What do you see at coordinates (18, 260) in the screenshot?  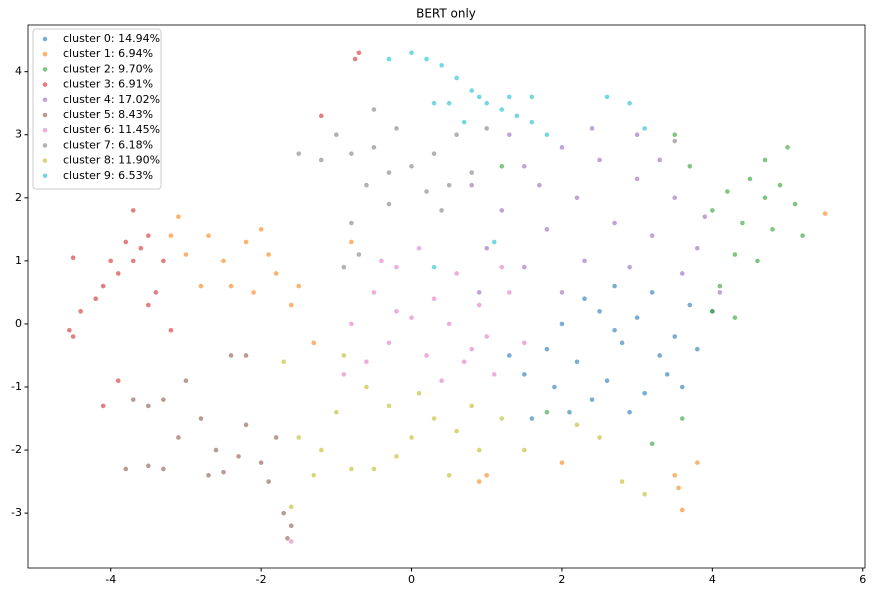 I see `y-tick-label: 1` at bounding box center [18, 260].